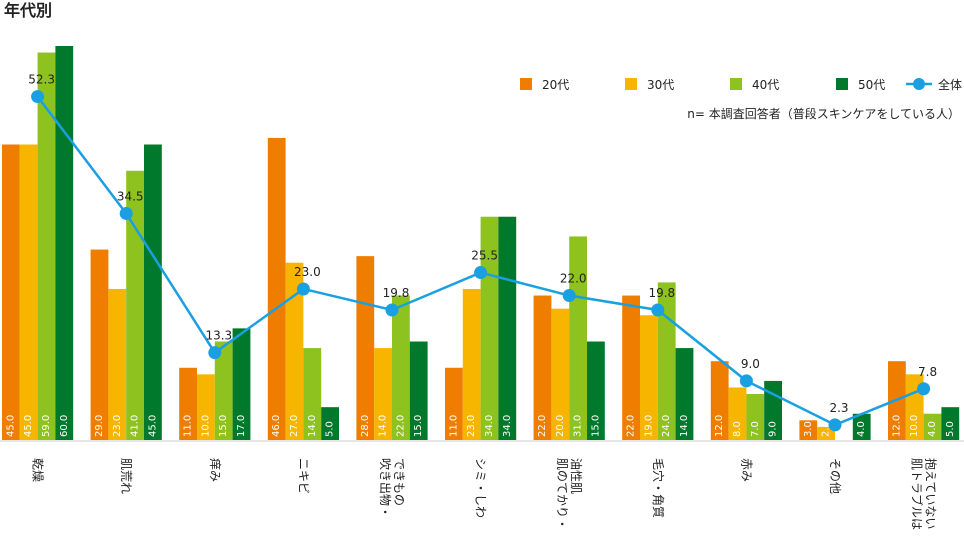  Describe the element at coordinates (773, 429) in the screenshot. I see `bar-value-label: 9.0` at that location.